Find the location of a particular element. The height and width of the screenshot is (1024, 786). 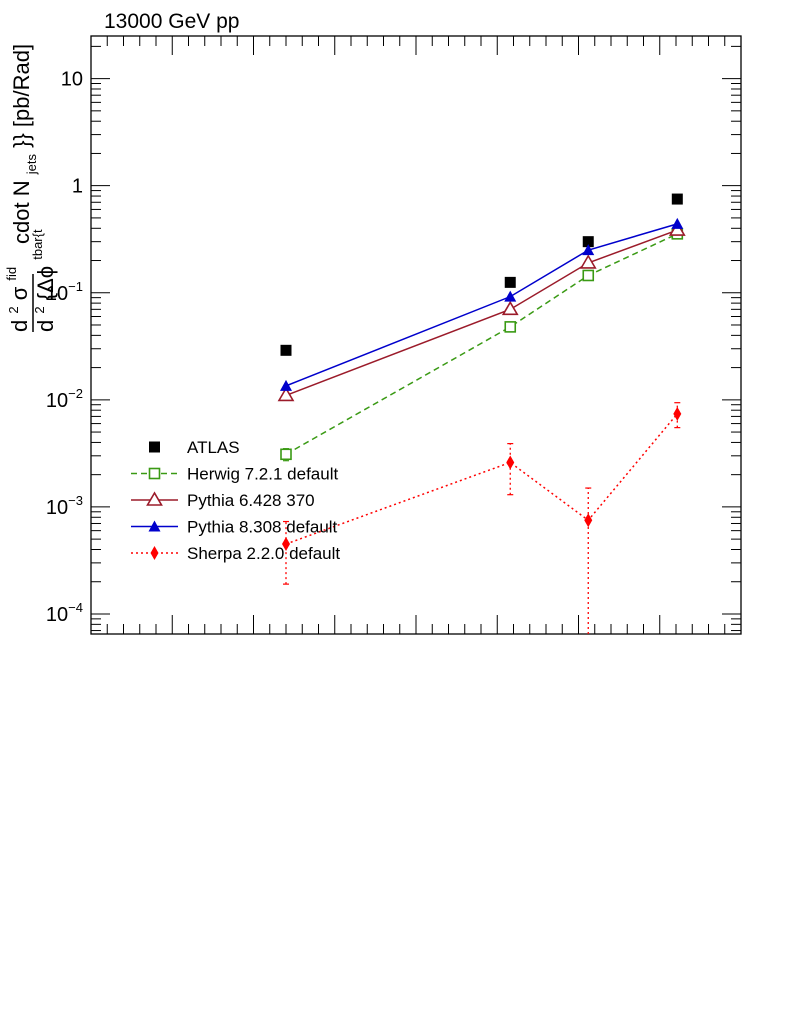

legend-label: Pythia 8.308 default is located at coordinates (262, 527).